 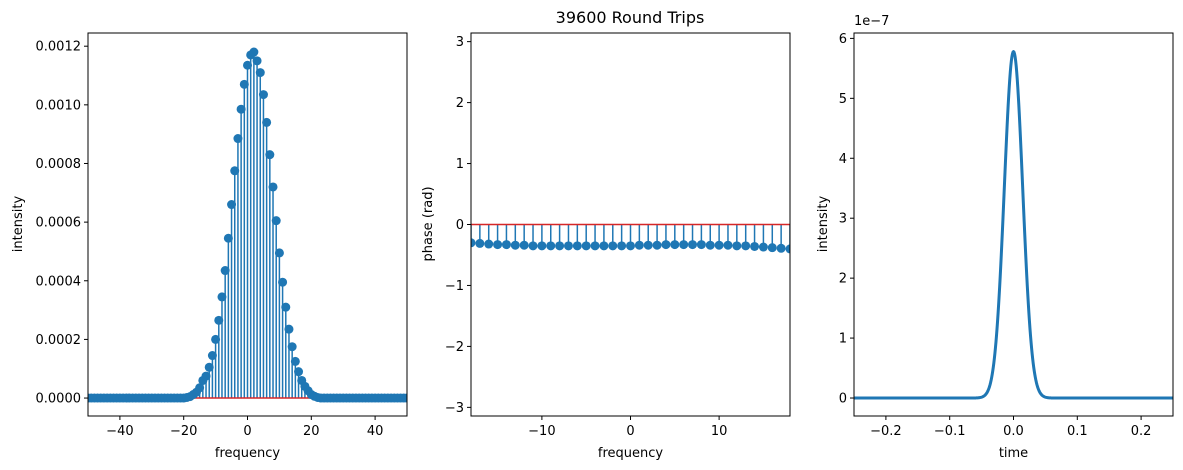 I want to click on y-tick-label: 1, so click(x=460, y=164).